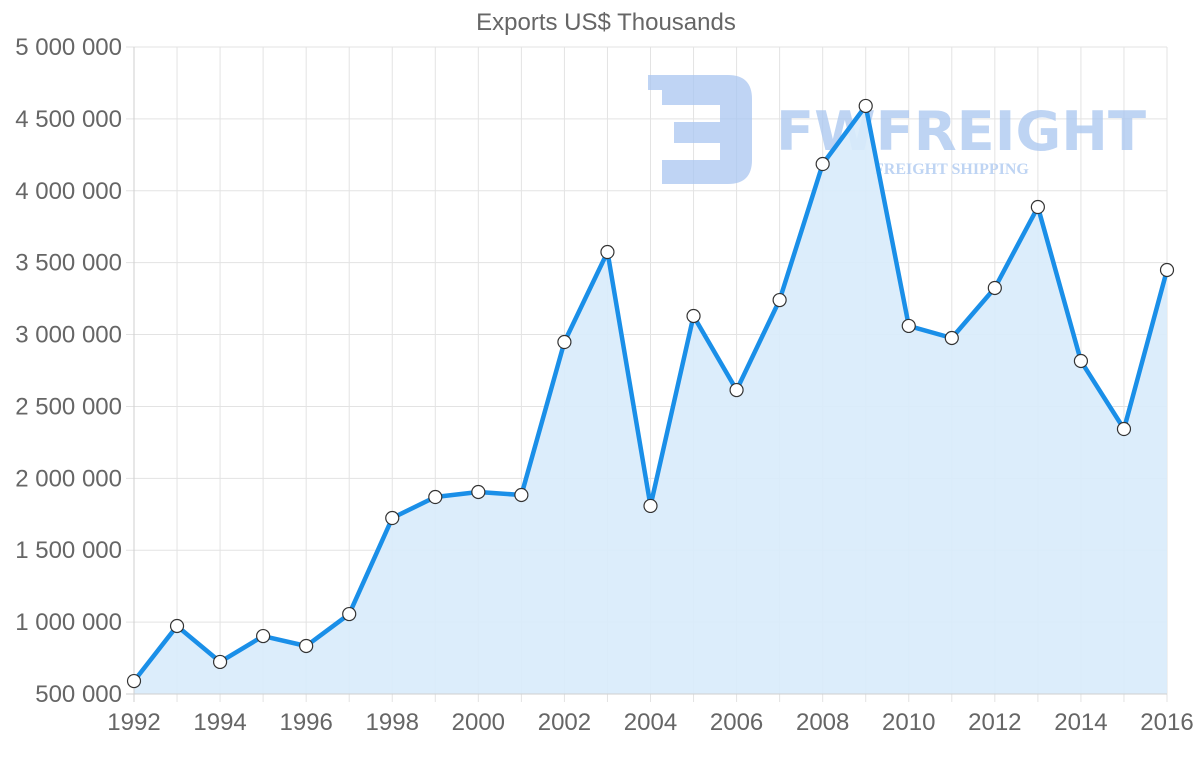  I want to click on y-tick-label: 3 000 000, so click(68, 335).